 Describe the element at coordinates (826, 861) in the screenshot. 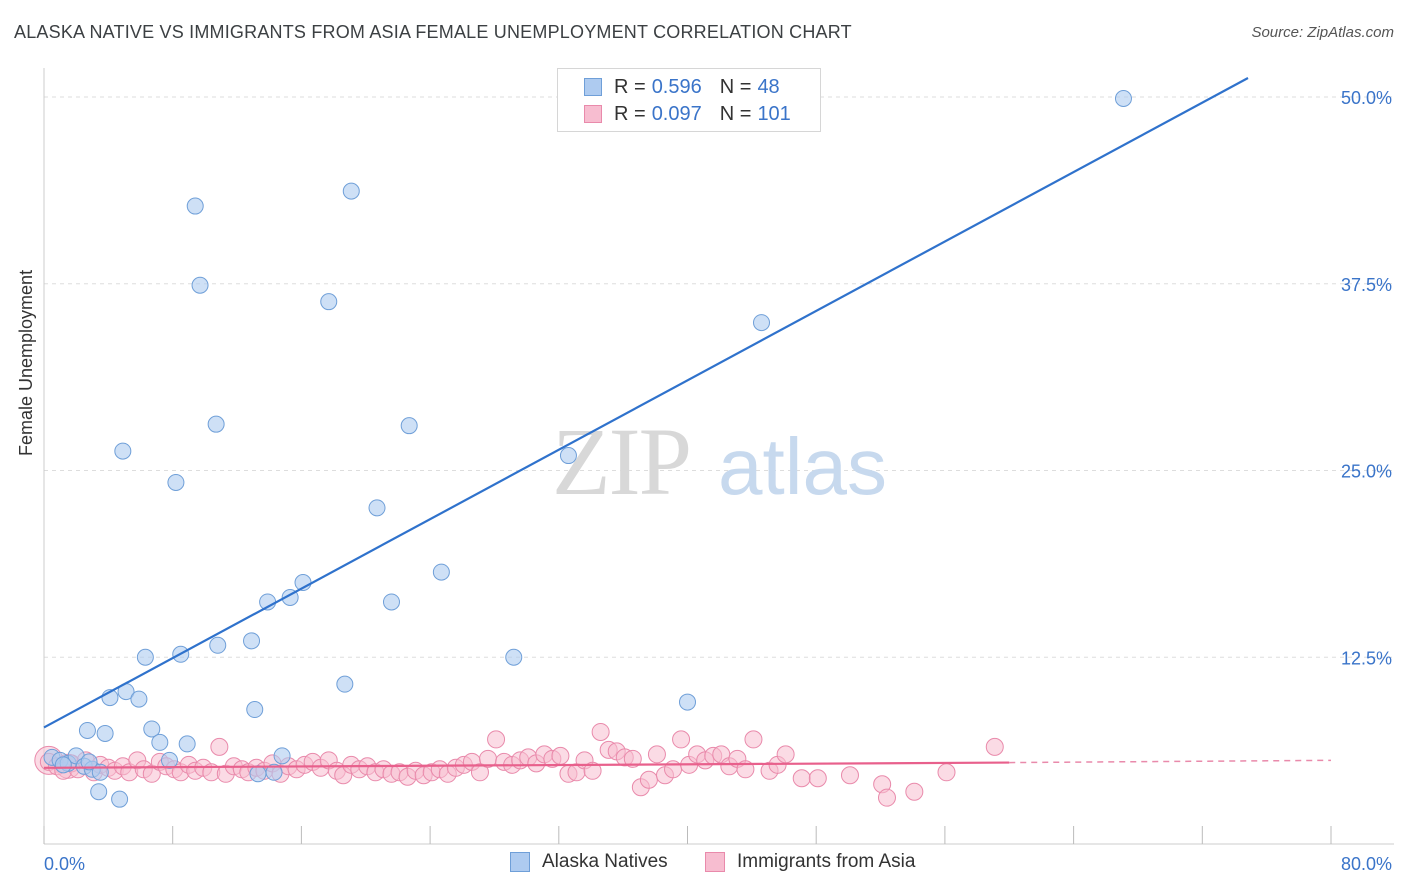

I see `series-label-immigrants-from-asia: Immigrants from Asia` at that location.